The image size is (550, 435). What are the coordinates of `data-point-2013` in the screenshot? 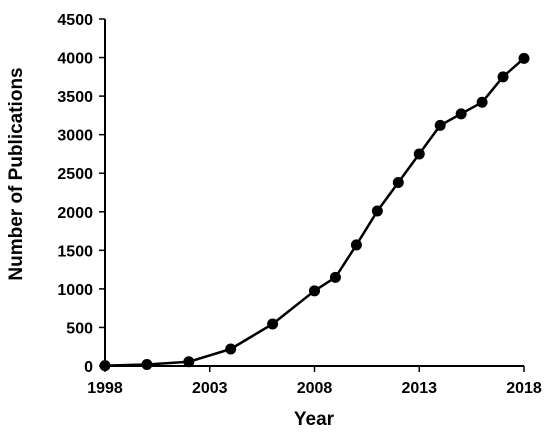 It's located at (419, 154).